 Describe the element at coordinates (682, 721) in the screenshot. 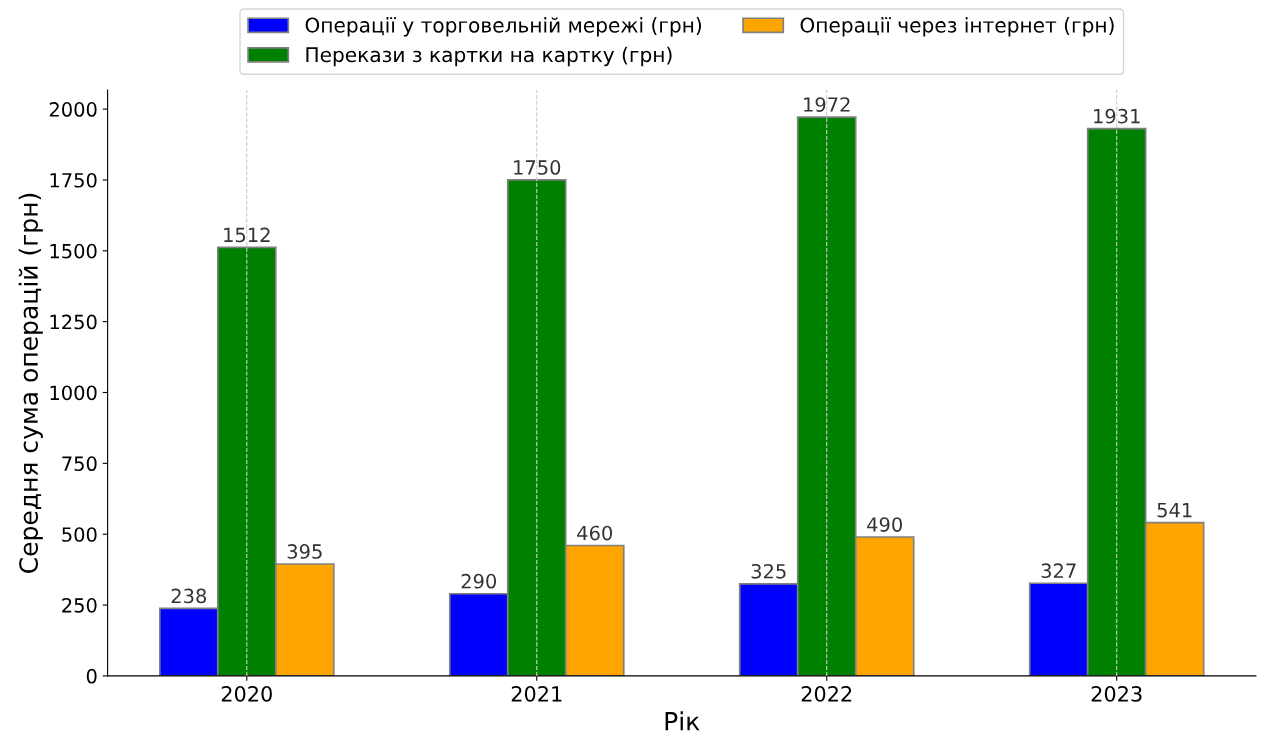

I see `x-axis-title: Рік` at that location.